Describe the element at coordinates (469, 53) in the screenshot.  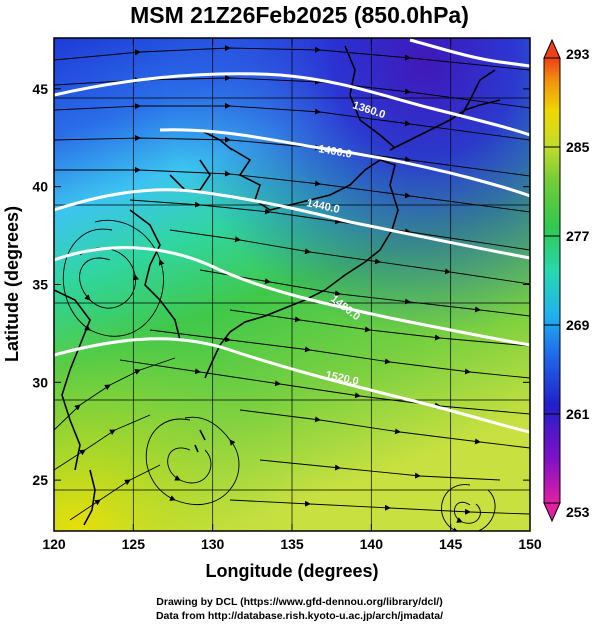
I see `contour-north` at that location.